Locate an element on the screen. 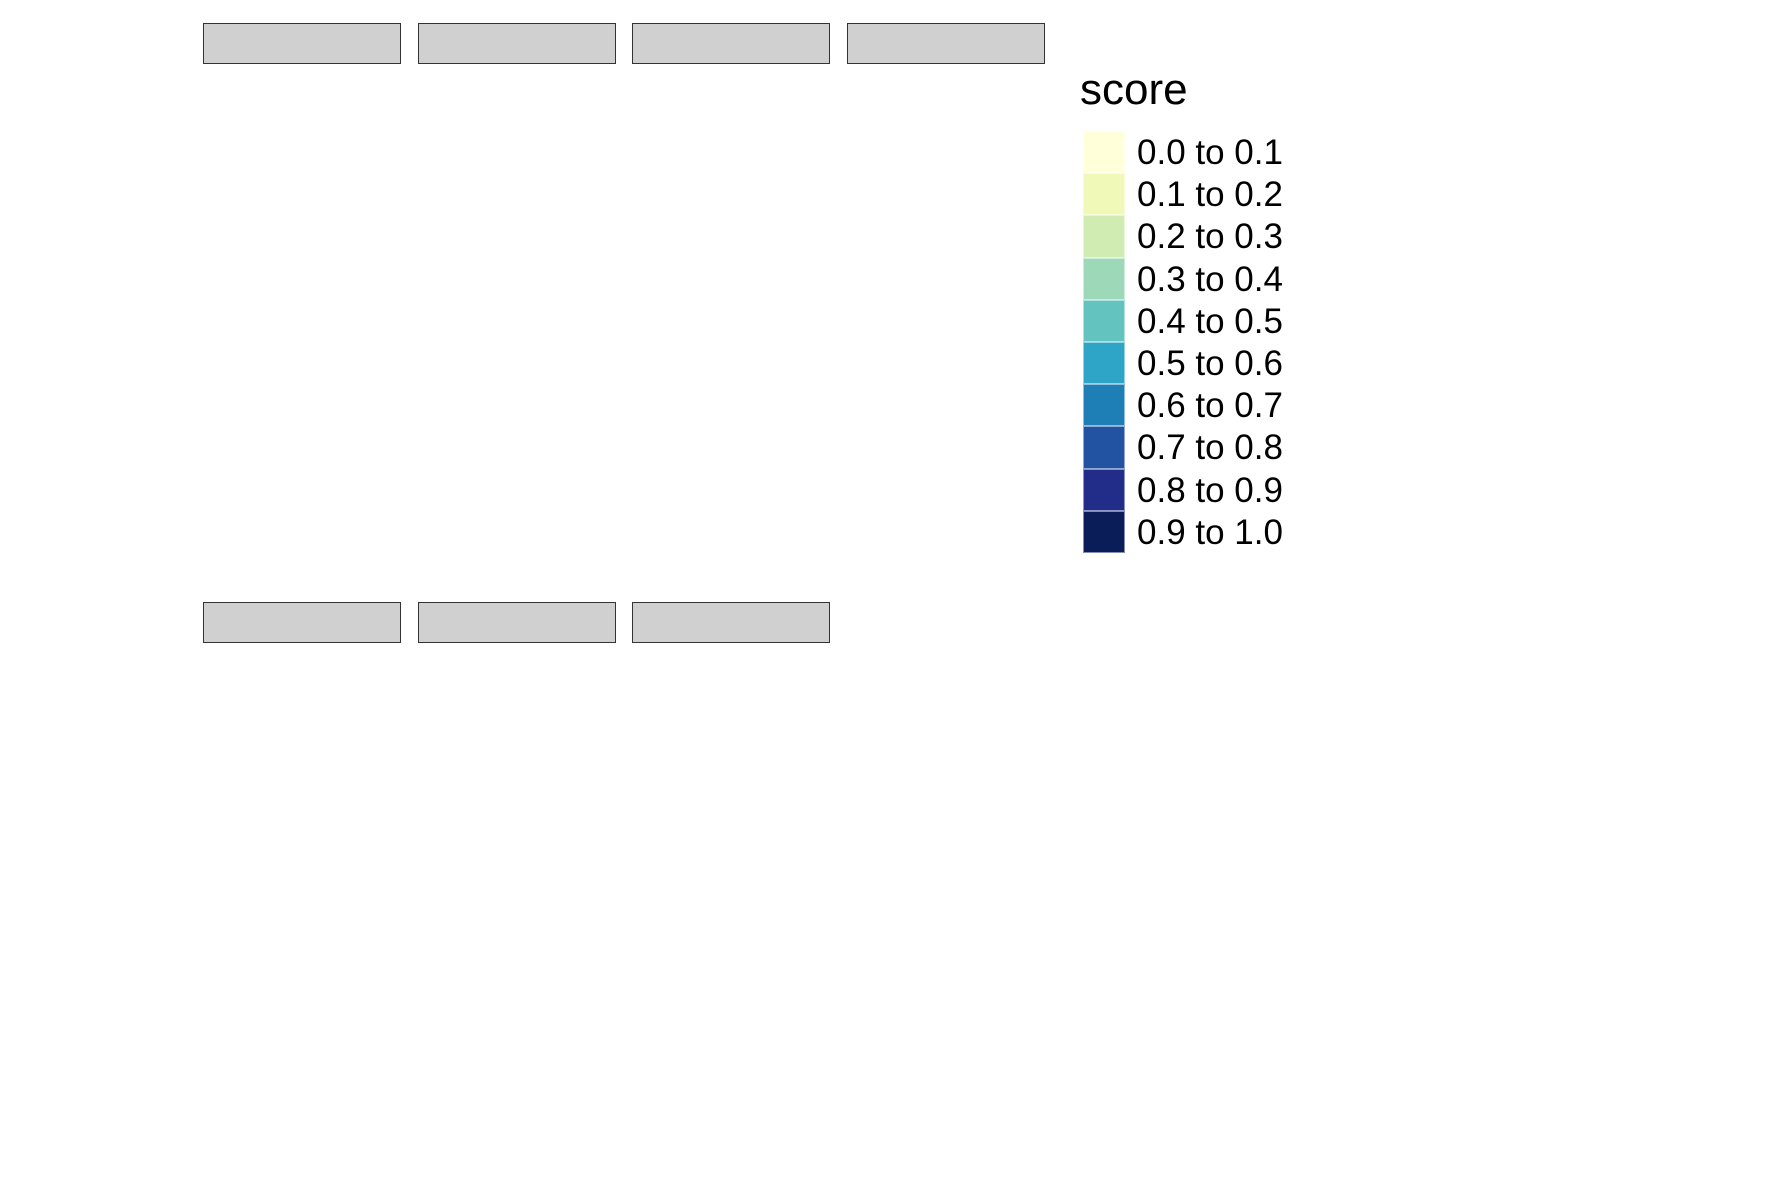  legend-item: 0.0 to 0.1 is located at coordinates (1213, 152).